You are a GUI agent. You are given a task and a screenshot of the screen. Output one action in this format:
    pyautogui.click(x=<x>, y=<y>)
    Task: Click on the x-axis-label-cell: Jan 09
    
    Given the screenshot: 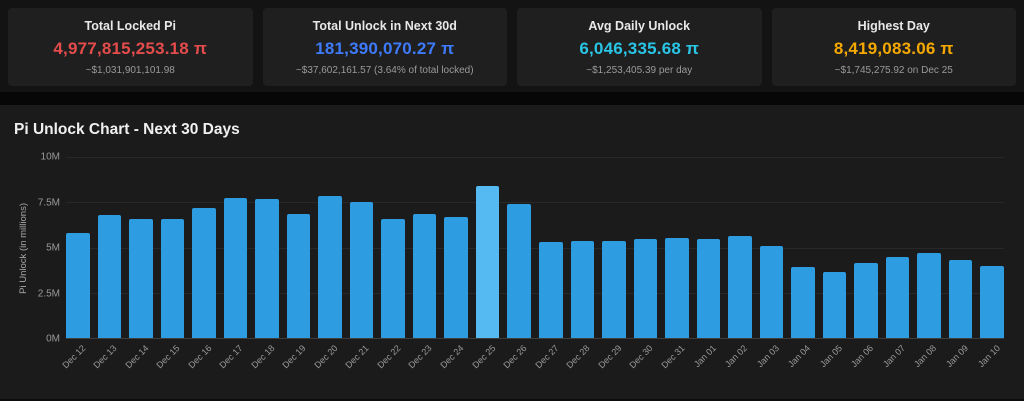 What is the action you would take?
    pyautogui.click(x=958, y=359)
    